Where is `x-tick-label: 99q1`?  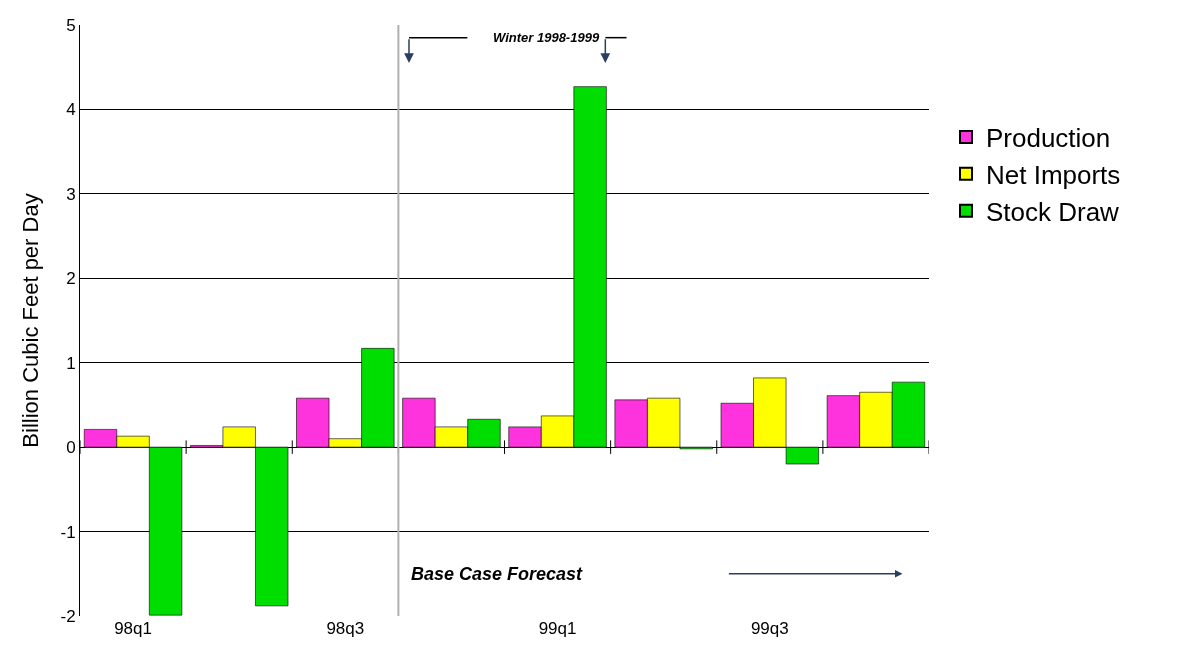
x-tick-label: 99q1 is located at coordinates (557, 628).